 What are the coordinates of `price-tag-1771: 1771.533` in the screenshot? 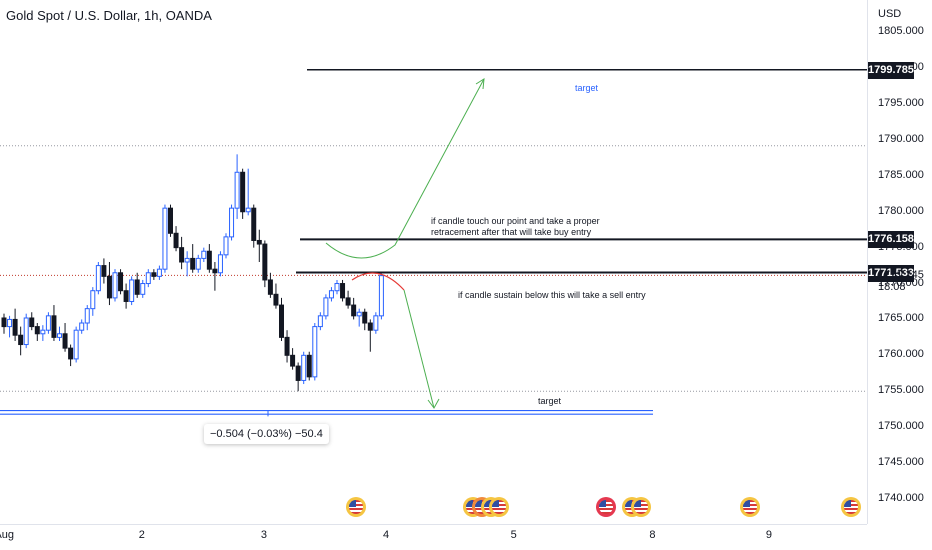 It's located at (891, 273).